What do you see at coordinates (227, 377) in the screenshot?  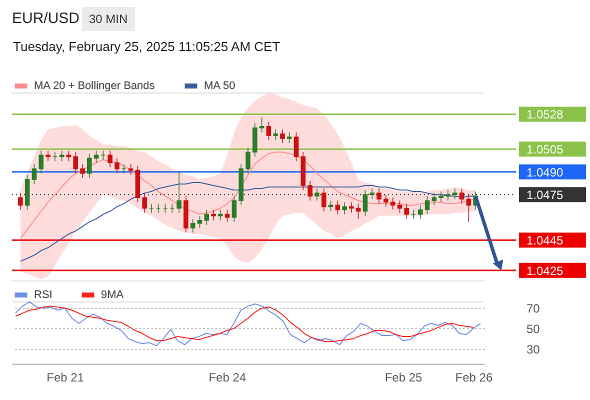 I see `x-tick-label: Feb 24` at bounding box center [227, 377].